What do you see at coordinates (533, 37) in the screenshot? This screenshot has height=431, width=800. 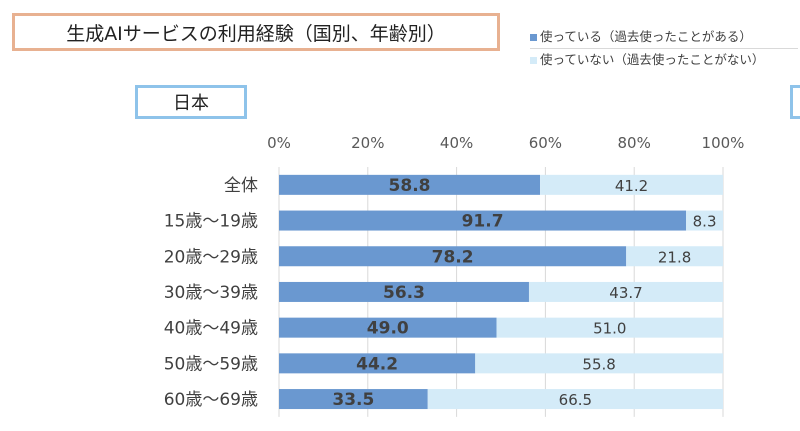 I see `legend-swatch-used` at bounding box center [533, 37].